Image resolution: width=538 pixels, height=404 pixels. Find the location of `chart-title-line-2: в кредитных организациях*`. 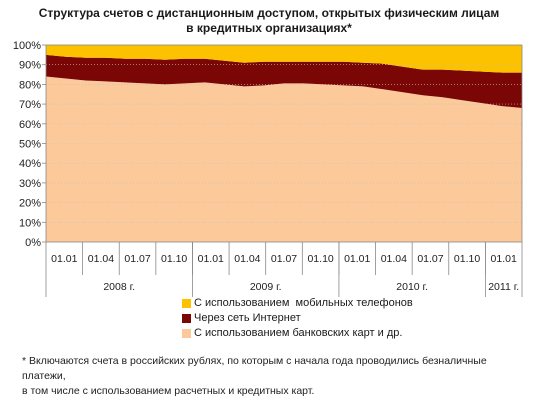

chart-title-line-2: в кредитных организациях* is located at coordinates (269, 28).